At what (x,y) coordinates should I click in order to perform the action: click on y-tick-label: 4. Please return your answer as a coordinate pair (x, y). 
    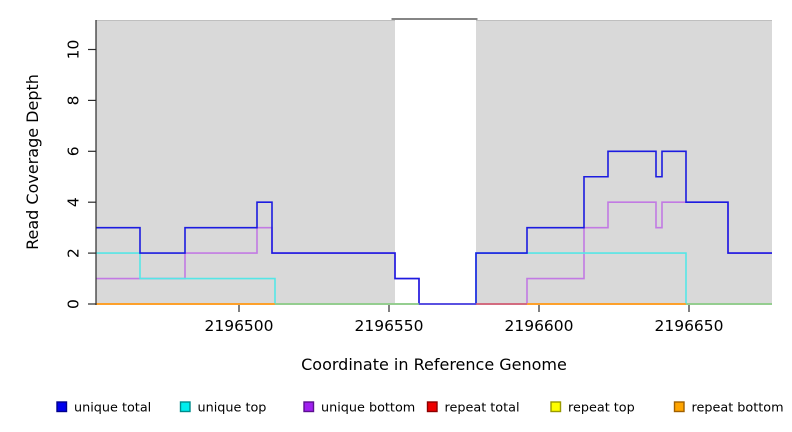
    Looking at the image, I should click on (74, 202).